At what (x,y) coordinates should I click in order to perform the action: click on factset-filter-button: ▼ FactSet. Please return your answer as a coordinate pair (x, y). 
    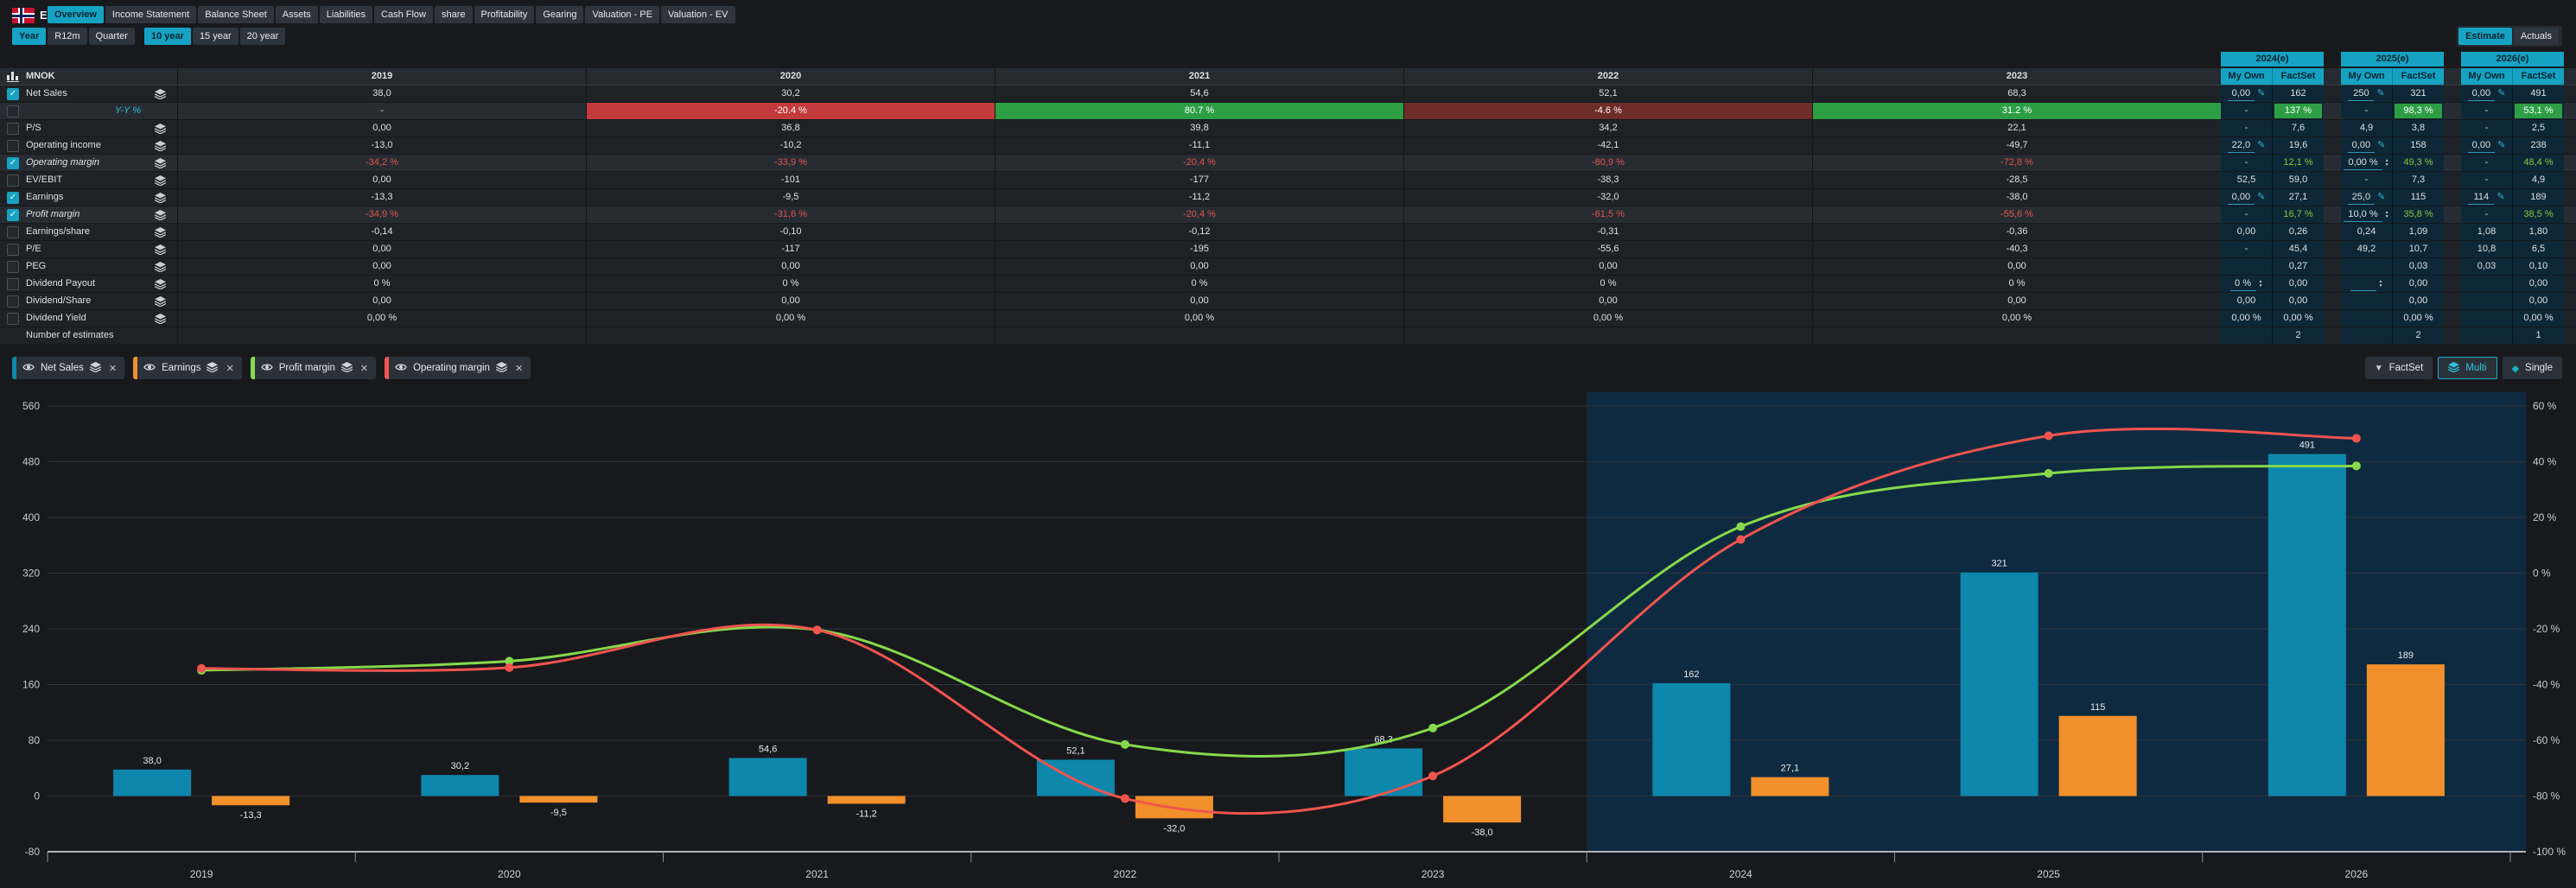
    Looking at the image, I should click on (2398, 368).